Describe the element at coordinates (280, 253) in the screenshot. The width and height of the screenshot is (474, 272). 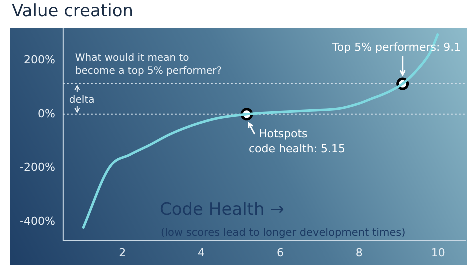
I see `x-tick-label: 6` at that location.